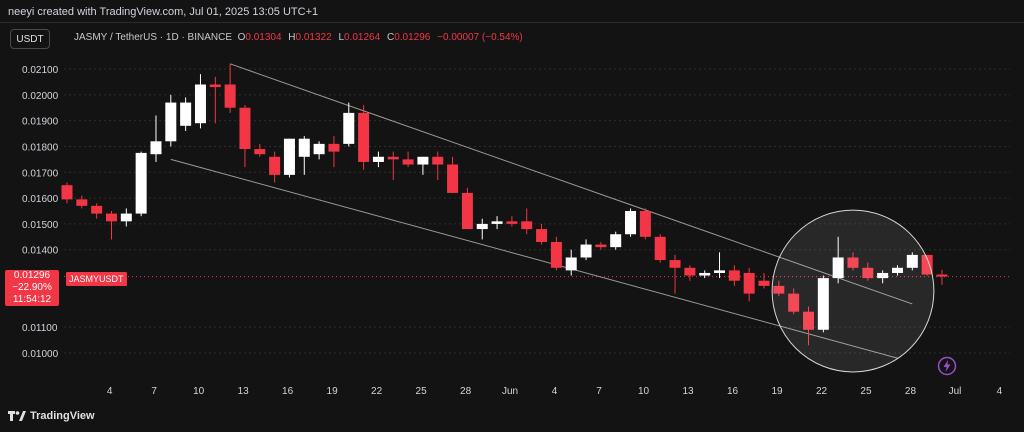 This screenshot has width=1024, height=432. What do you see at coordinates (32, 299) in the screenshot?
I see `bar-countdown: 11:54:12` at bounding box center [32, 299].